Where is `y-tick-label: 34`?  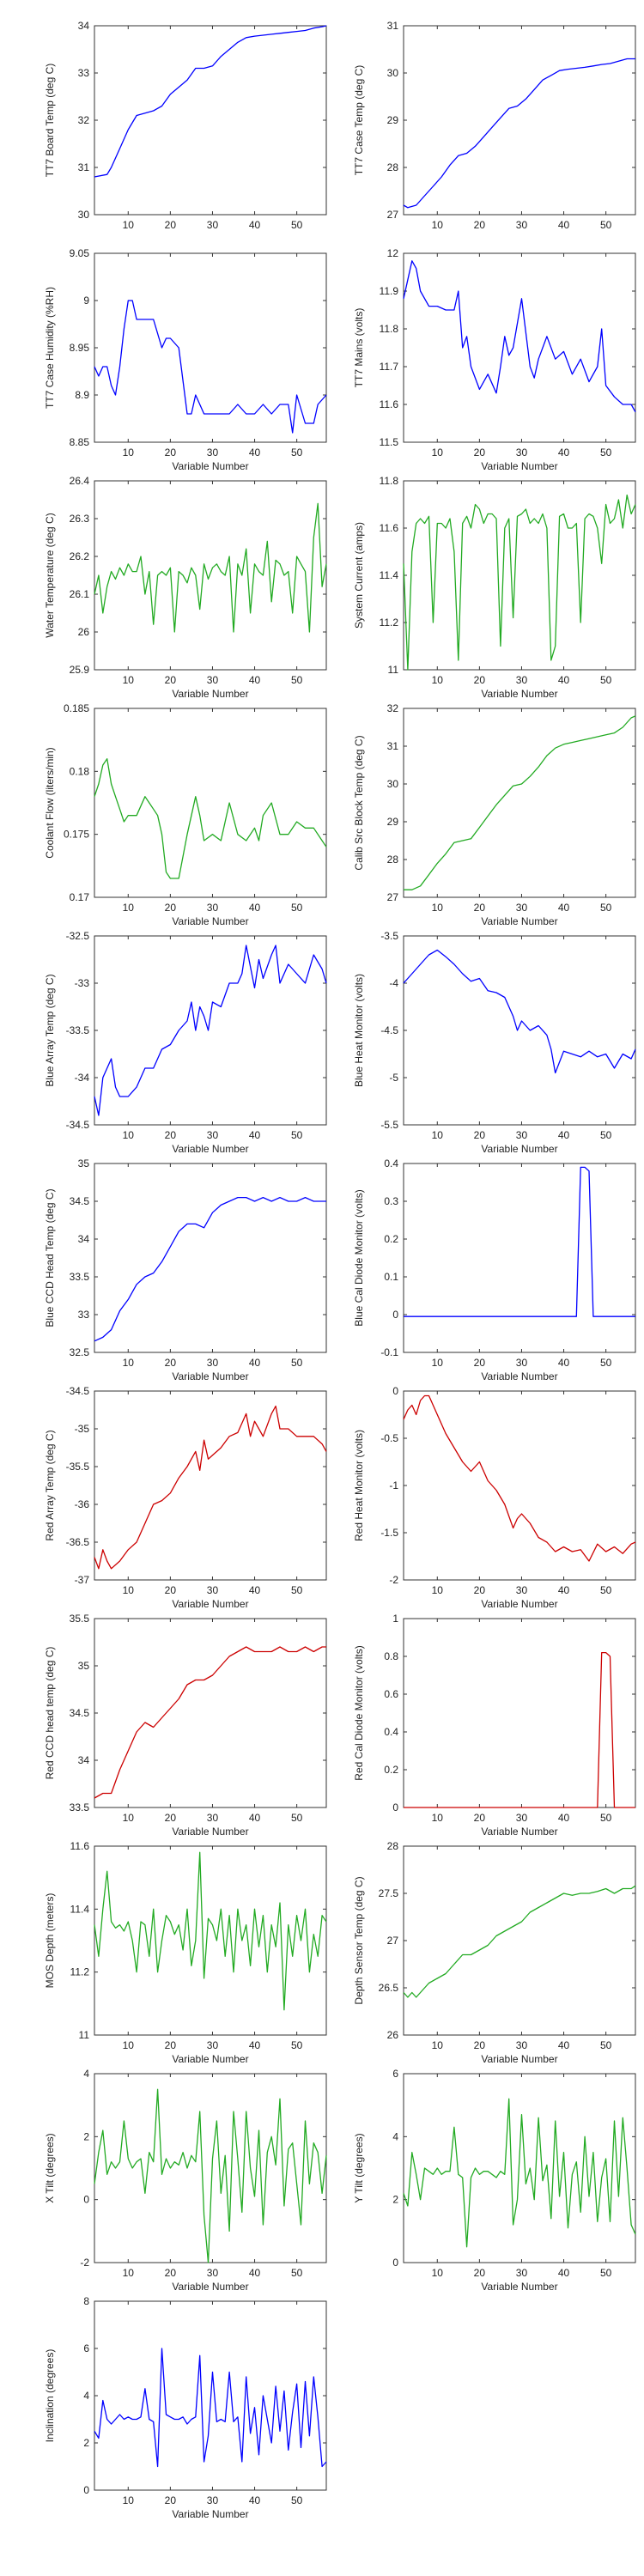 y-tick-label: 34 is located at coordinates (84, 1239).